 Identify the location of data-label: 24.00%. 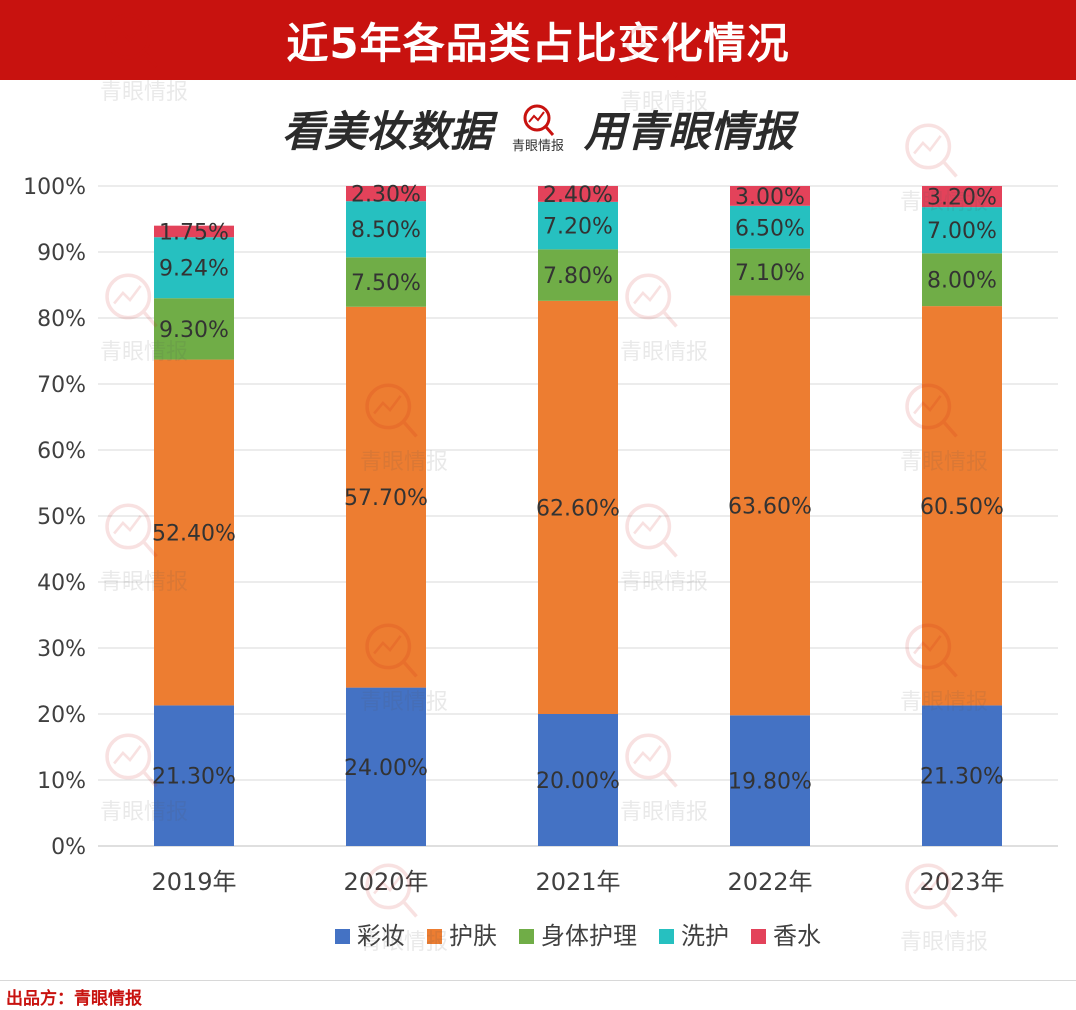
(386, 768).